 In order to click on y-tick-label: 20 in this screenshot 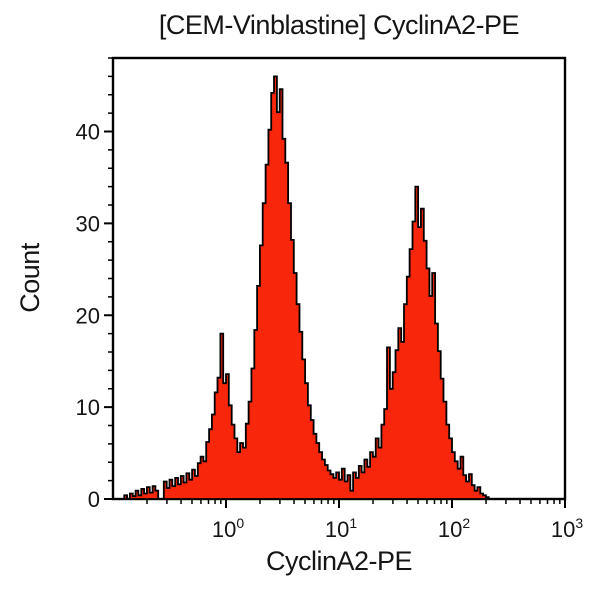, I will do `click(88, 315)`.